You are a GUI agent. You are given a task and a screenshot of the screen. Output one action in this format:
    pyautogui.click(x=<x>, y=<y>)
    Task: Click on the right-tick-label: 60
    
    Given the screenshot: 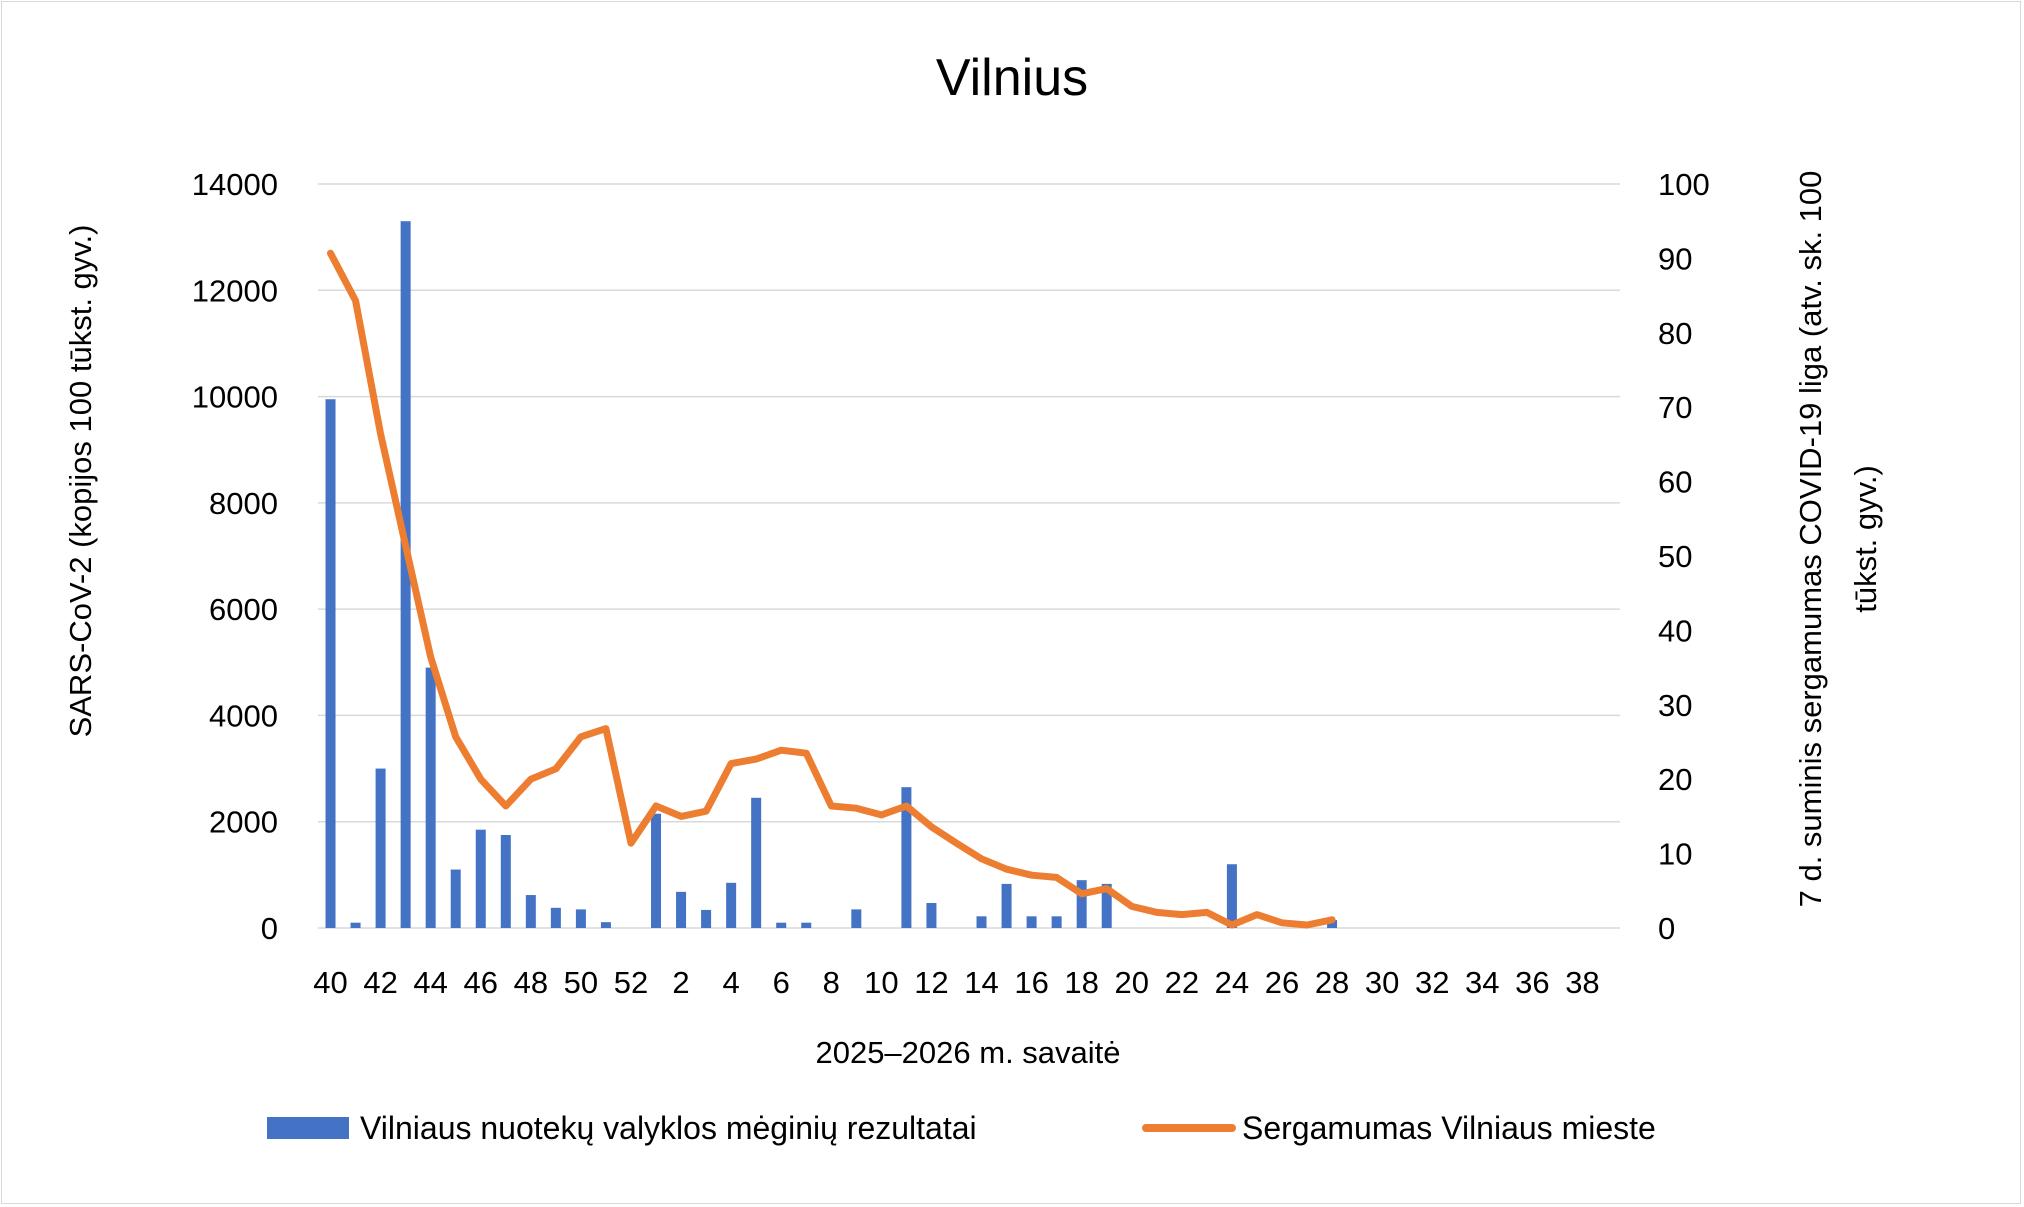 What is the action you would take?
    pyautogui.click(x=1675, y=482)
    